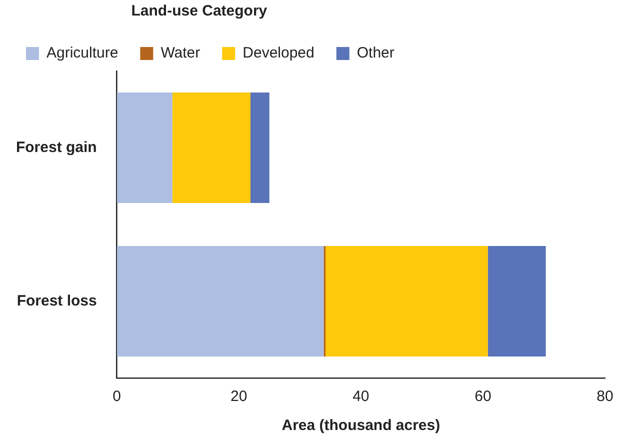 Image resolution: width=619 pixels, height=441 pixels. What do you see at coordinates (605, 397) in the screenshot?
I see `x-tick-label: 80` at bounding box center [605, 397].